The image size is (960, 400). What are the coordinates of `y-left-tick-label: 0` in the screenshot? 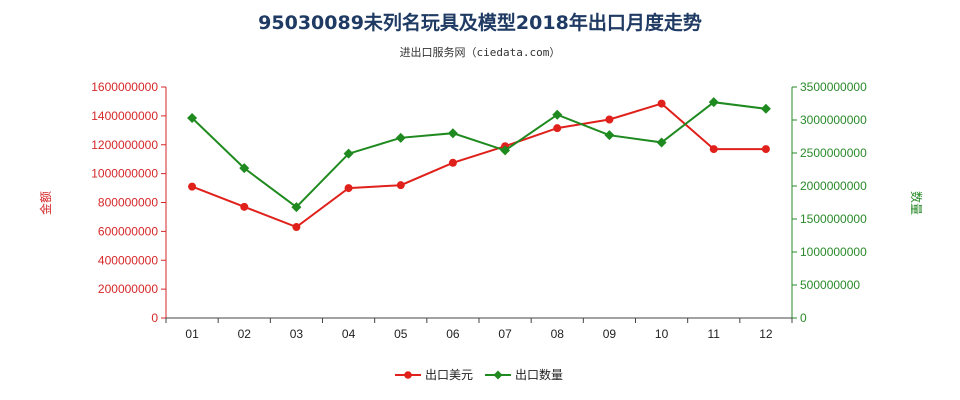 It's located at (154, 318).